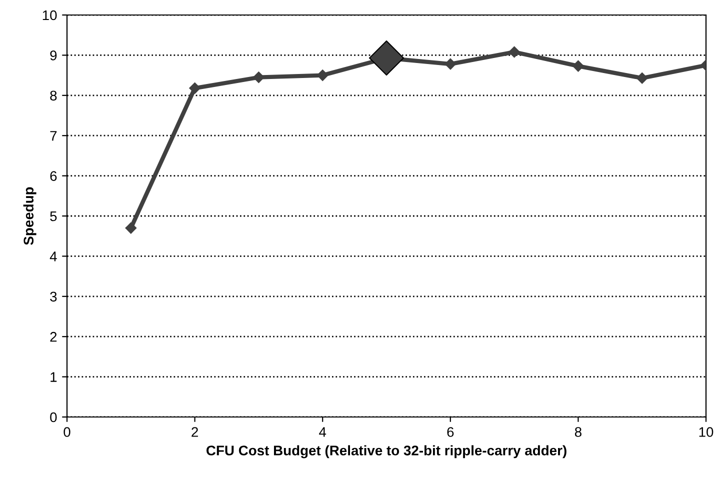  Describe the element at coordinates (53, 417) in the screenshot. I see `y-tick-label: 0` at that location.